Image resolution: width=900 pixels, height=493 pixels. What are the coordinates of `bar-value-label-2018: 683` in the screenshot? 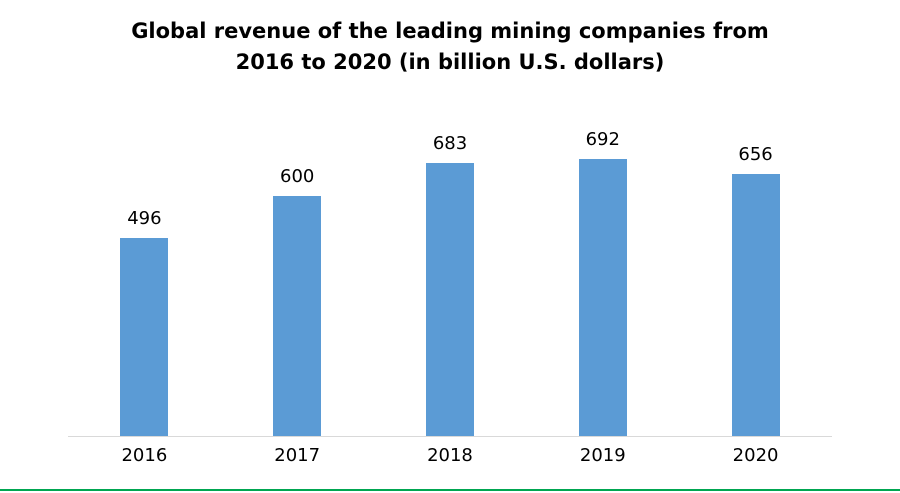 It's located at (450, 143).